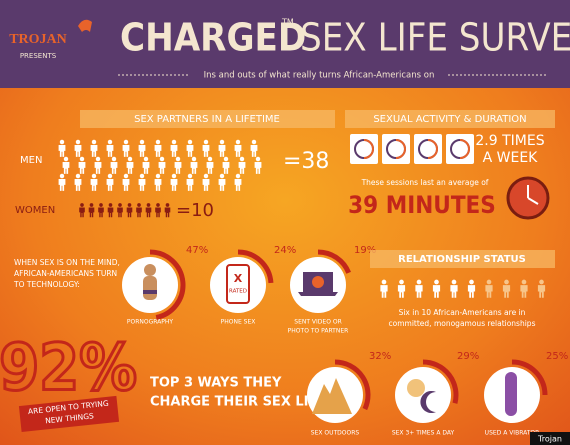 The image size is (570, 445). I want to click on title-rest: SEX LIFE SURVEY, so click(435, 38).